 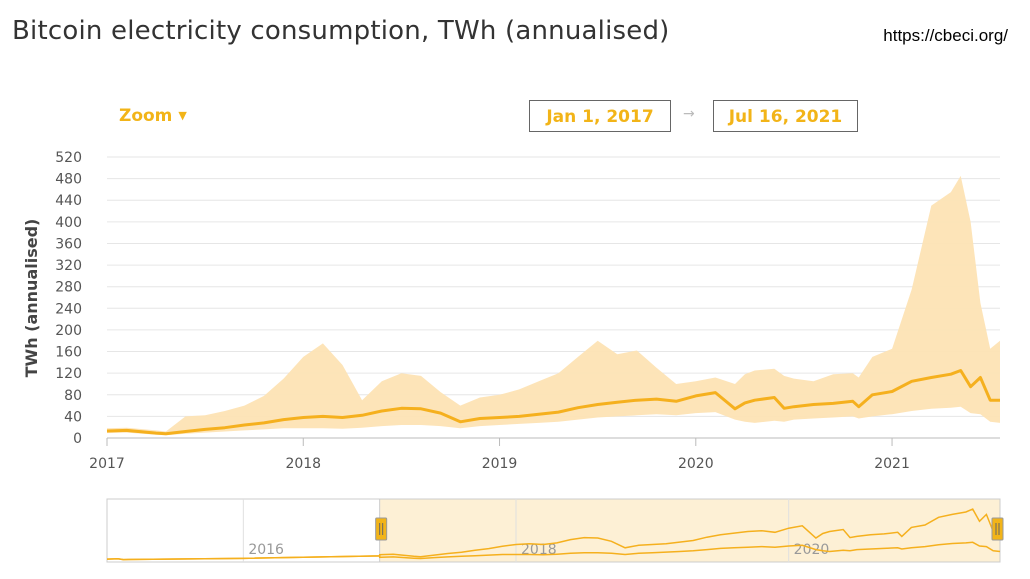 What do you see at coordinates (182, 115) in the screenshot?
I see `caret-down-icon: ▼` at bounding box center [182, 115].